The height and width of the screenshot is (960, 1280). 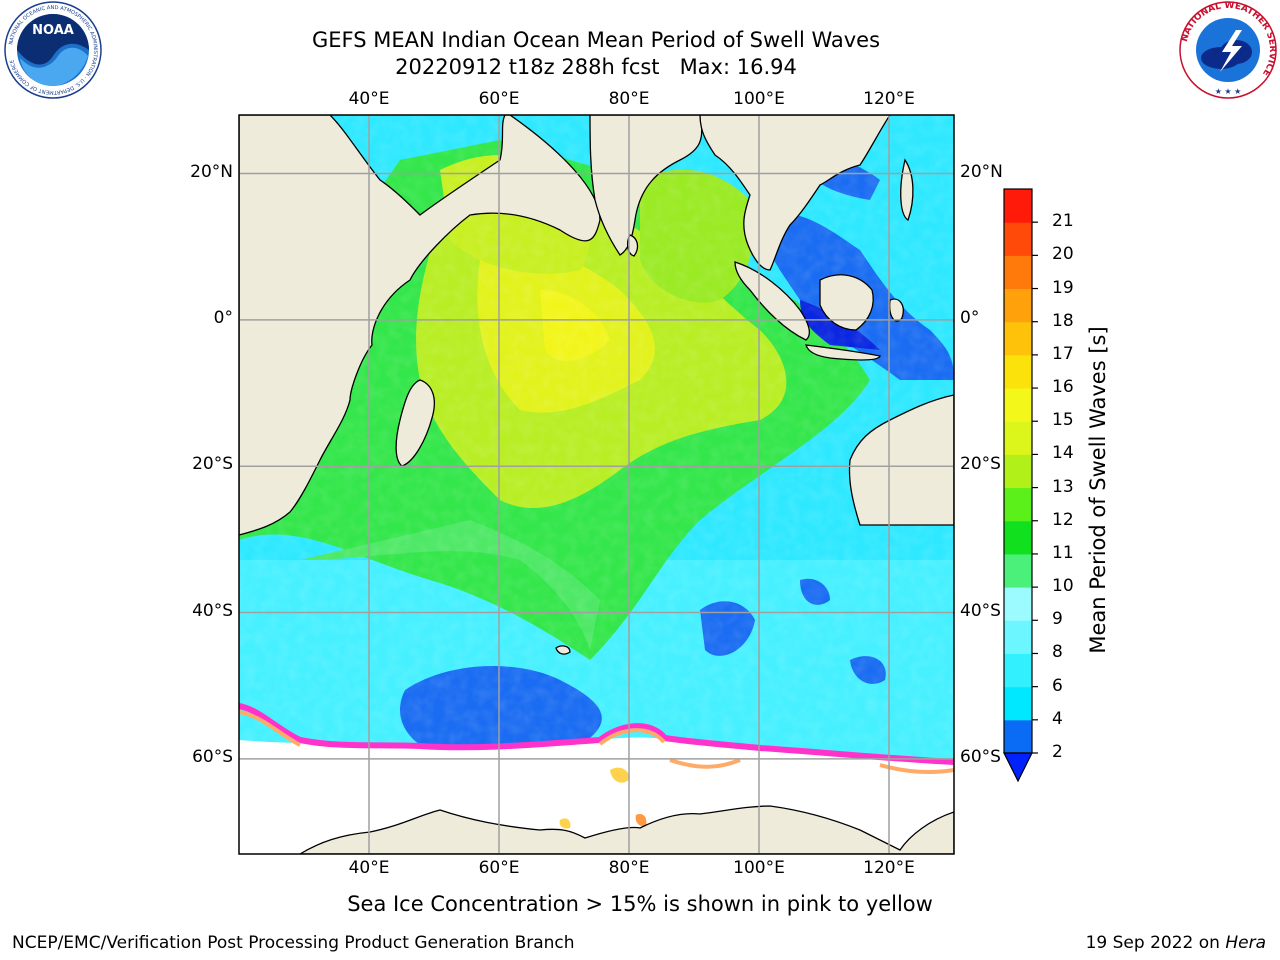 I want to click on lat-label-left: 60°S, so click(x=212, y=756).